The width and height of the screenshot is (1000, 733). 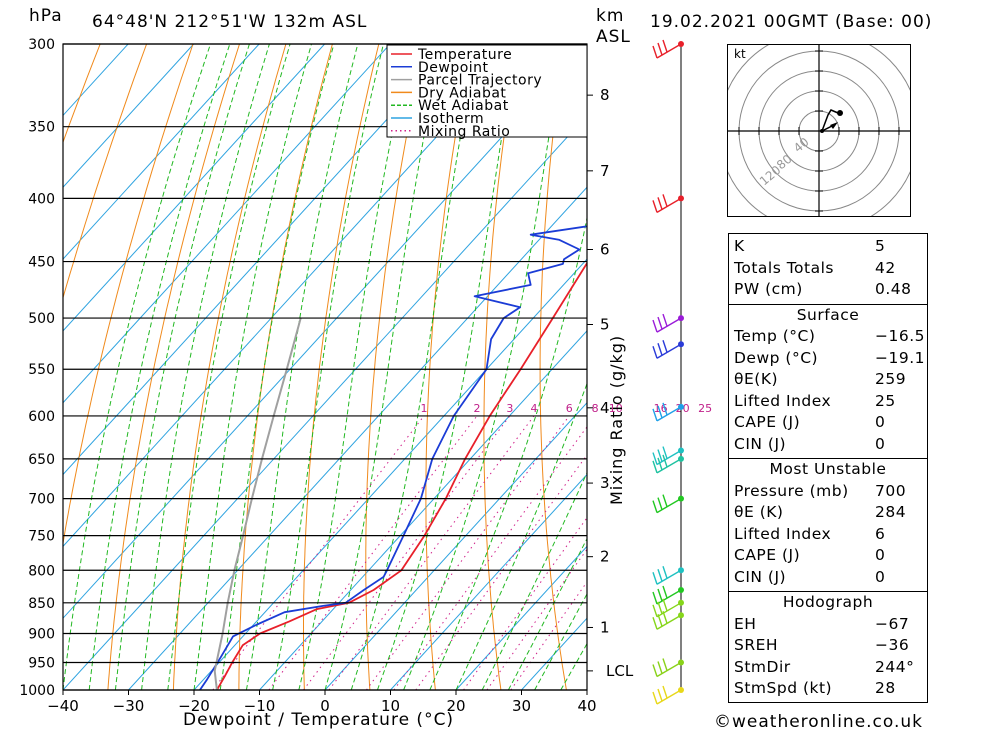 I want to click on index-section-title: Most Unstable, so click(x=828, y=469).